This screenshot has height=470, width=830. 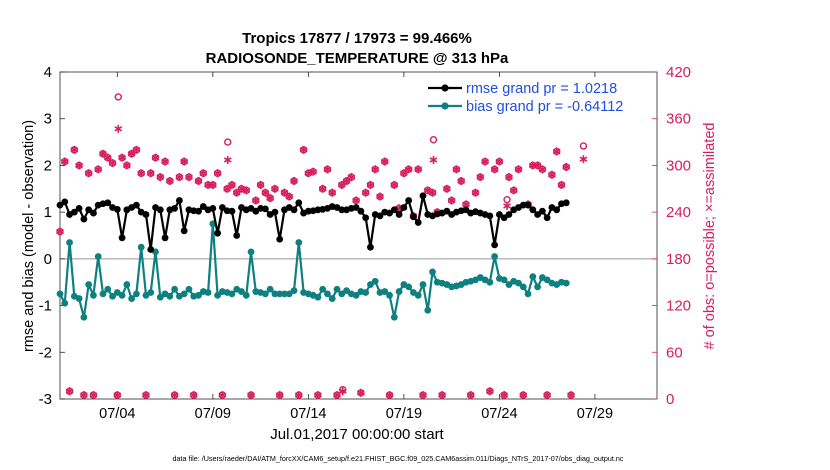 I want to click on right-y-ticks: 0 60 120 180 240 300 360 420, so click(x=671, y=236).